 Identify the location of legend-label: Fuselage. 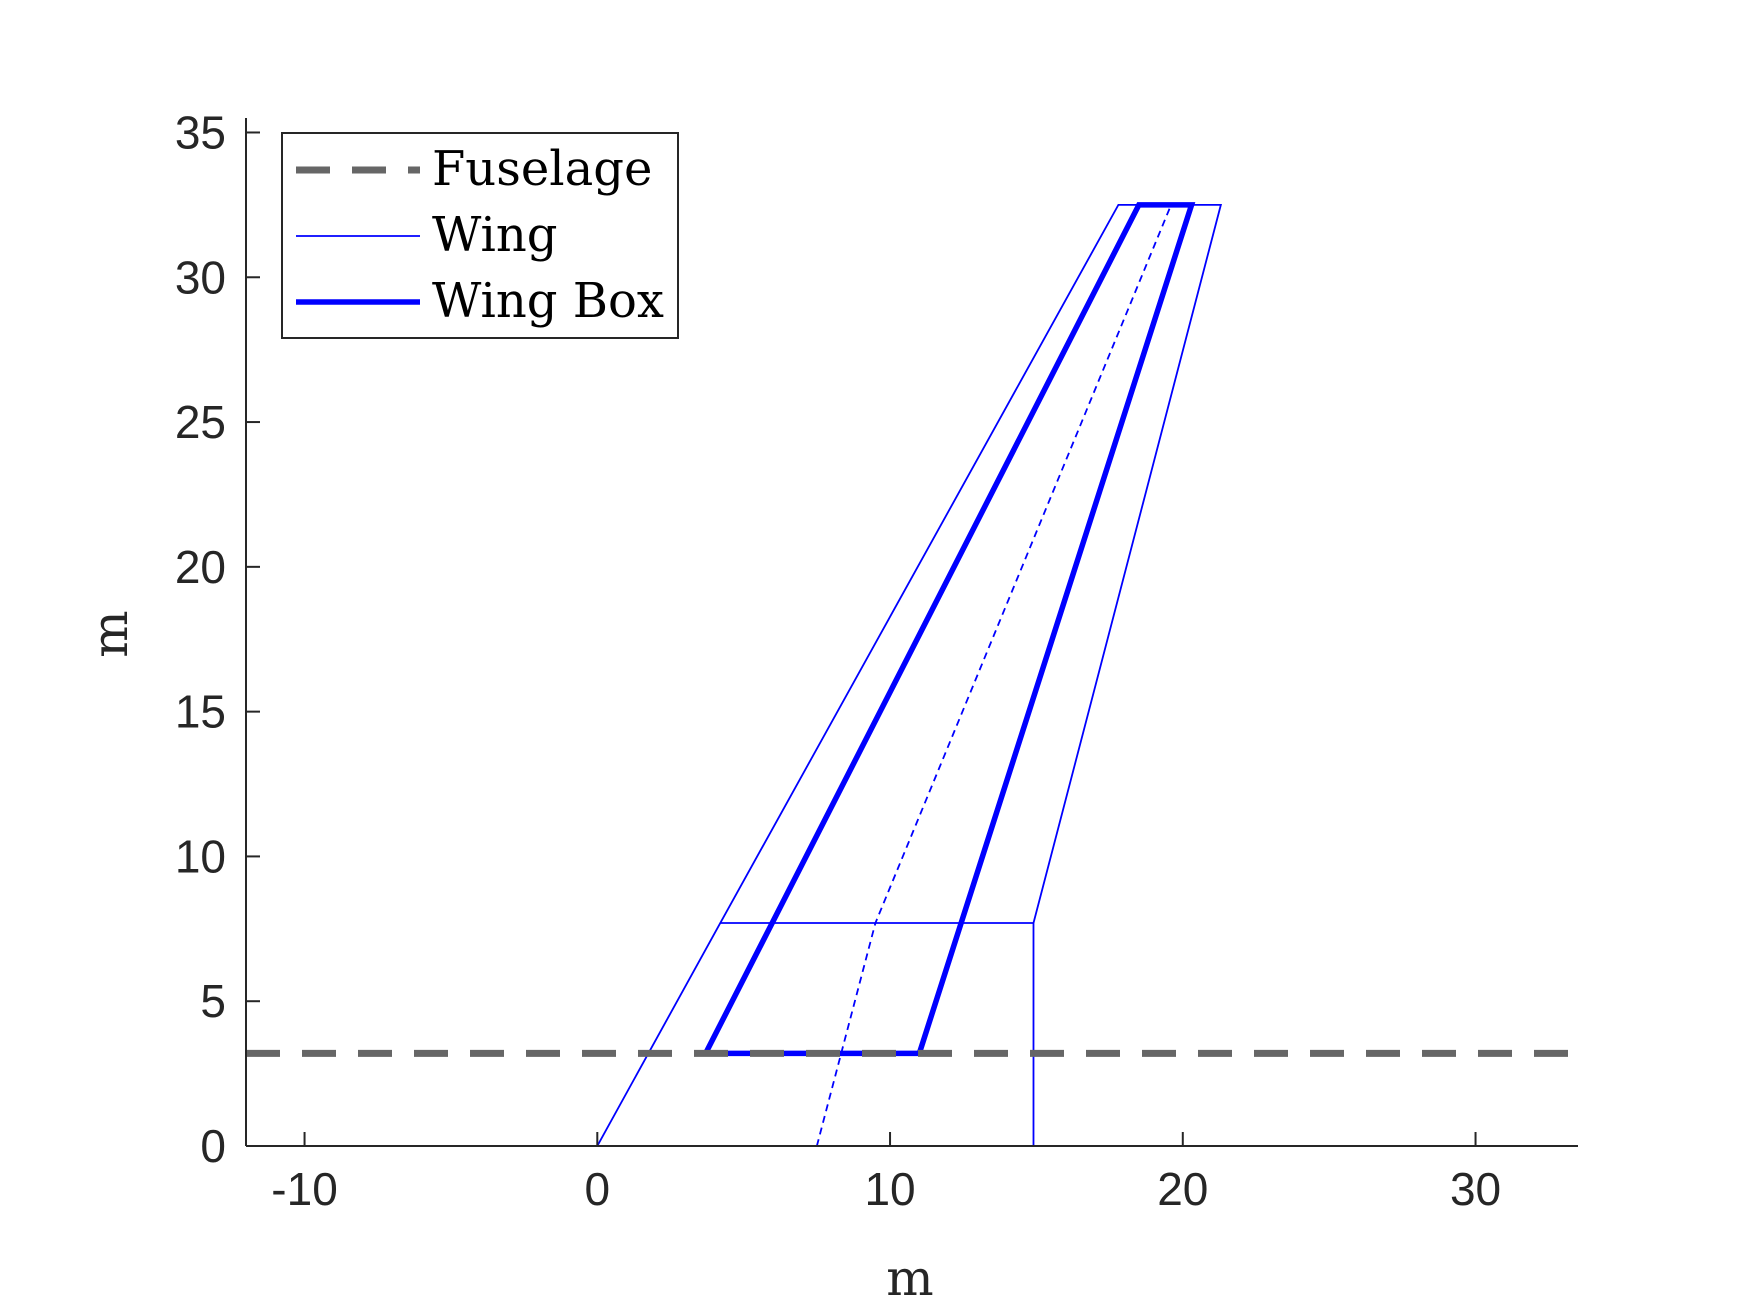
(542, 169).